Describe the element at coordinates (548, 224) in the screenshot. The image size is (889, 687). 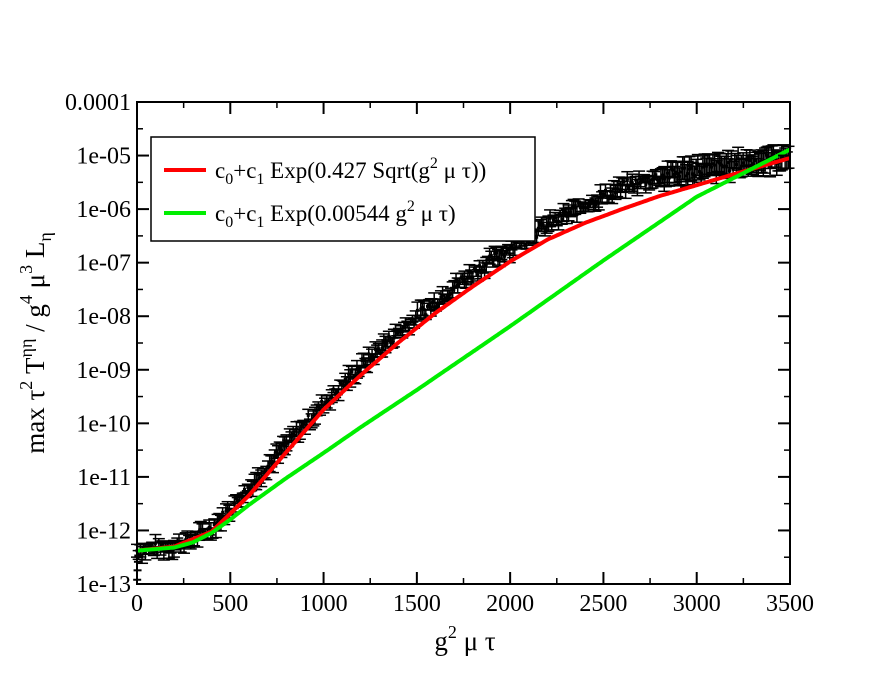
I see `data-point` at that location.